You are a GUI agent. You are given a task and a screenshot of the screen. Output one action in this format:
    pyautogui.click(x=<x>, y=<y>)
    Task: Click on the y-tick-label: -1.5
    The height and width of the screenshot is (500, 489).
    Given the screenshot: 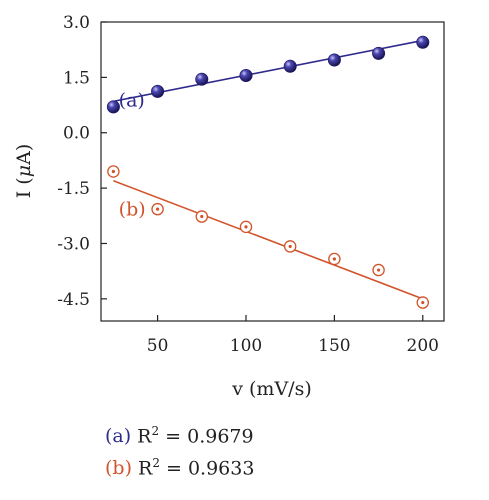 What is the action you would take?
    pyautogui.click(x=73, y=189)
    